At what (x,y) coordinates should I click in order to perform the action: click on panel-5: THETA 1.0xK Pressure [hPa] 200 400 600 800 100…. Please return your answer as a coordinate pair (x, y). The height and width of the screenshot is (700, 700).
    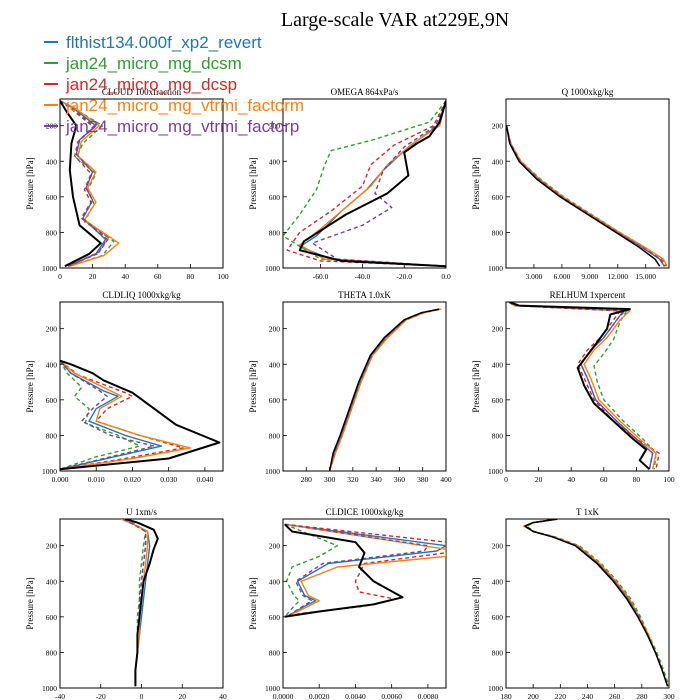
    Looking at the image, I should click on (350, 387).